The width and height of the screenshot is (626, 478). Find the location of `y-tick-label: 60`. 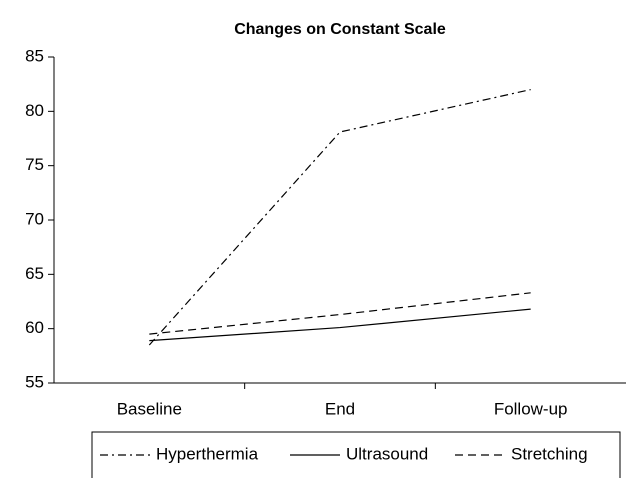

y-tick-label: 60 is located at coordinates (34, 327).